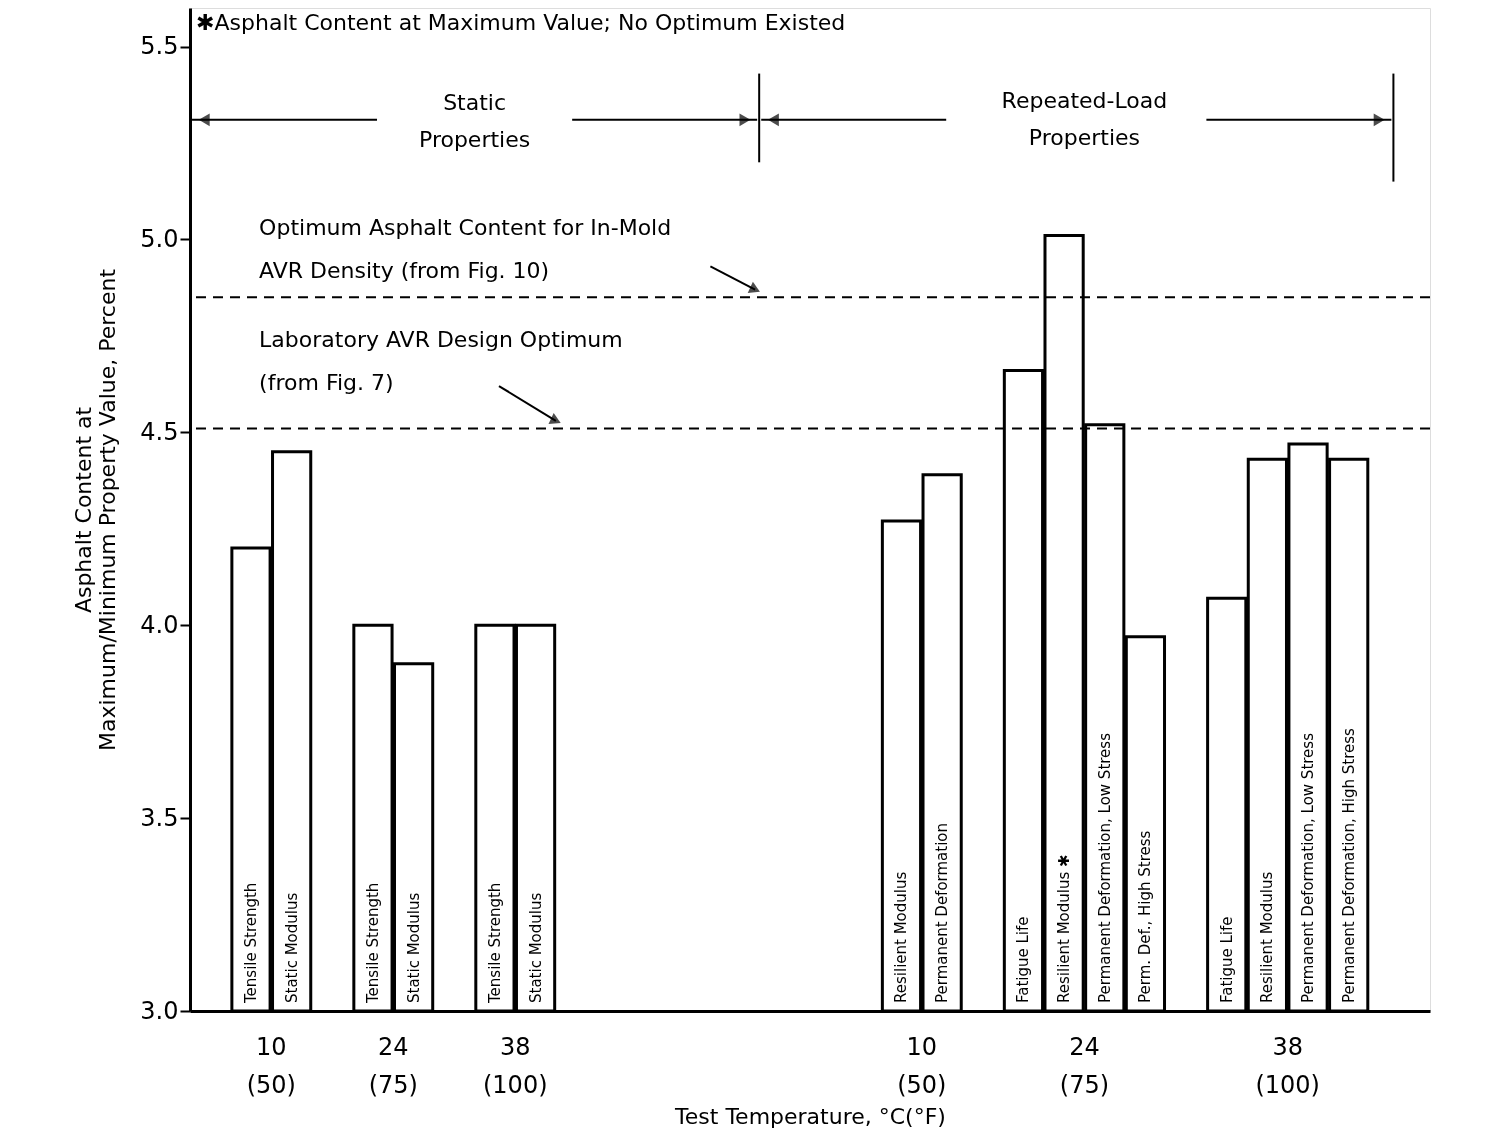  I want to click on y-tick-label: 3.5, so click(159, 817).